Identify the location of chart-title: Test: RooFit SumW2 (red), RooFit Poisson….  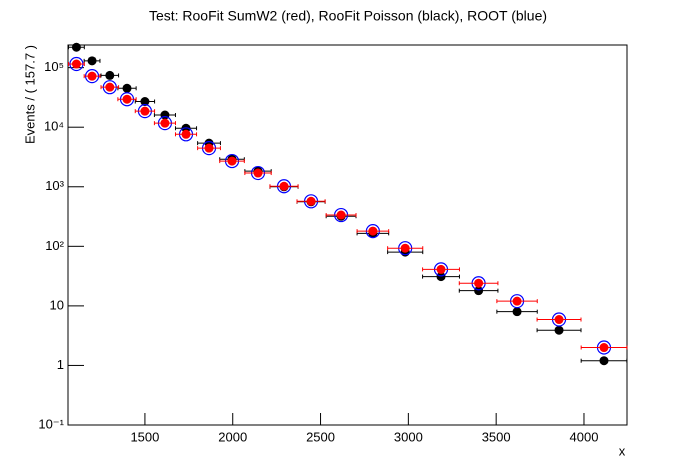
(348, 16).